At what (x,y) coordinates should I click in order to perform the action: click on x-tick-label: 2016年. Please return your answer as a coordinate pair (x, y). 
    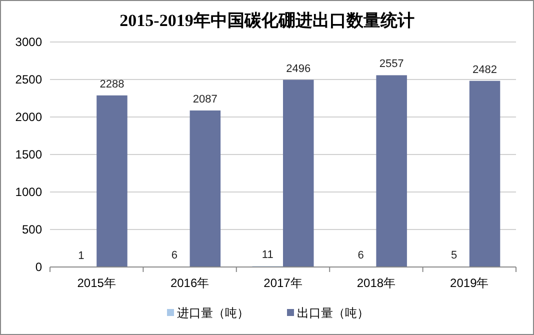
    Looking at the image, I should click on (190, 283).